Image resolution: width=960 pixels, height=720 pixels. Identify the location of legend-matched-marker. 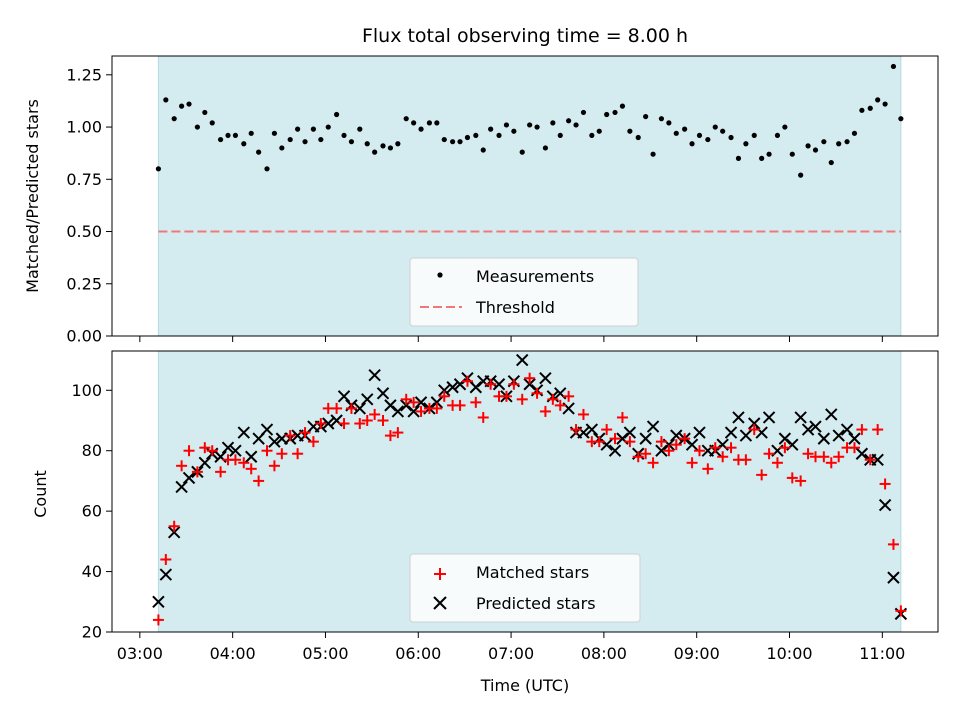
(440, 574).